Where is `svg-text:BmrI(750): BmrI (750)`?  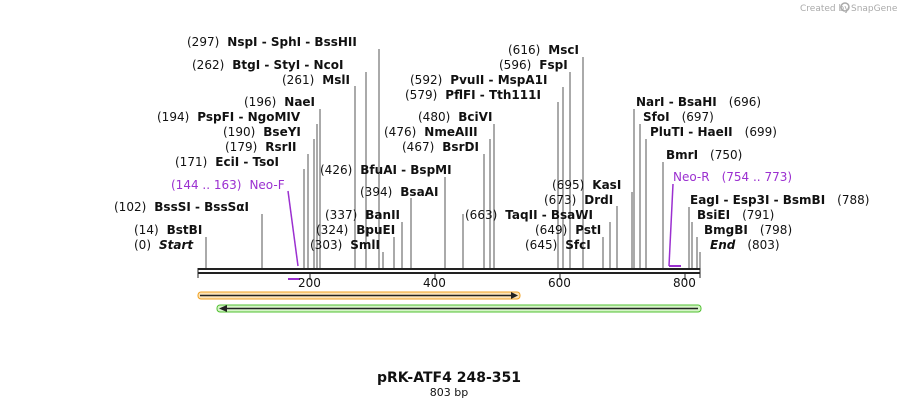 svg-text:BmrI(750): BmrI (750) is located at coordinates (704, 155).